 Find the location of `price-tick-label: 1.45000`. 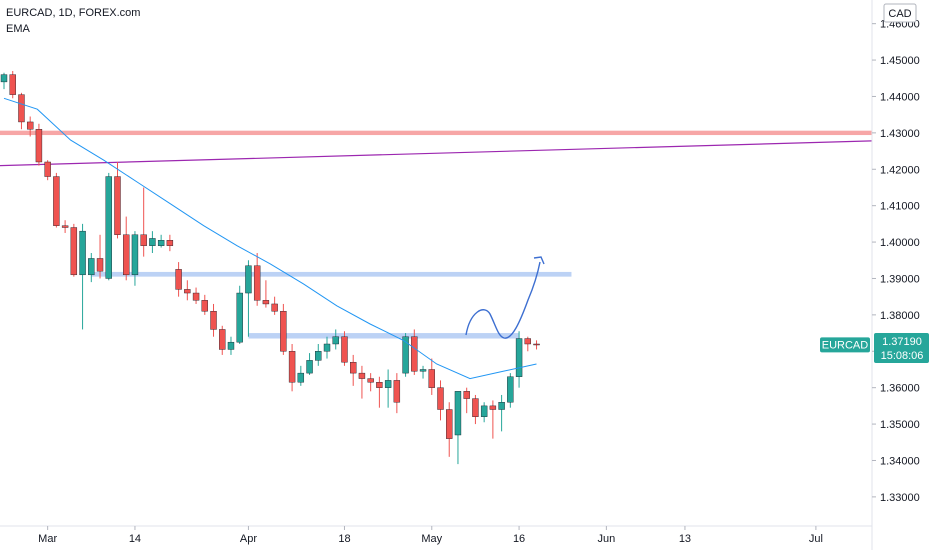

price-tick-label: 1.45000 is located at coordinates (900, 61).